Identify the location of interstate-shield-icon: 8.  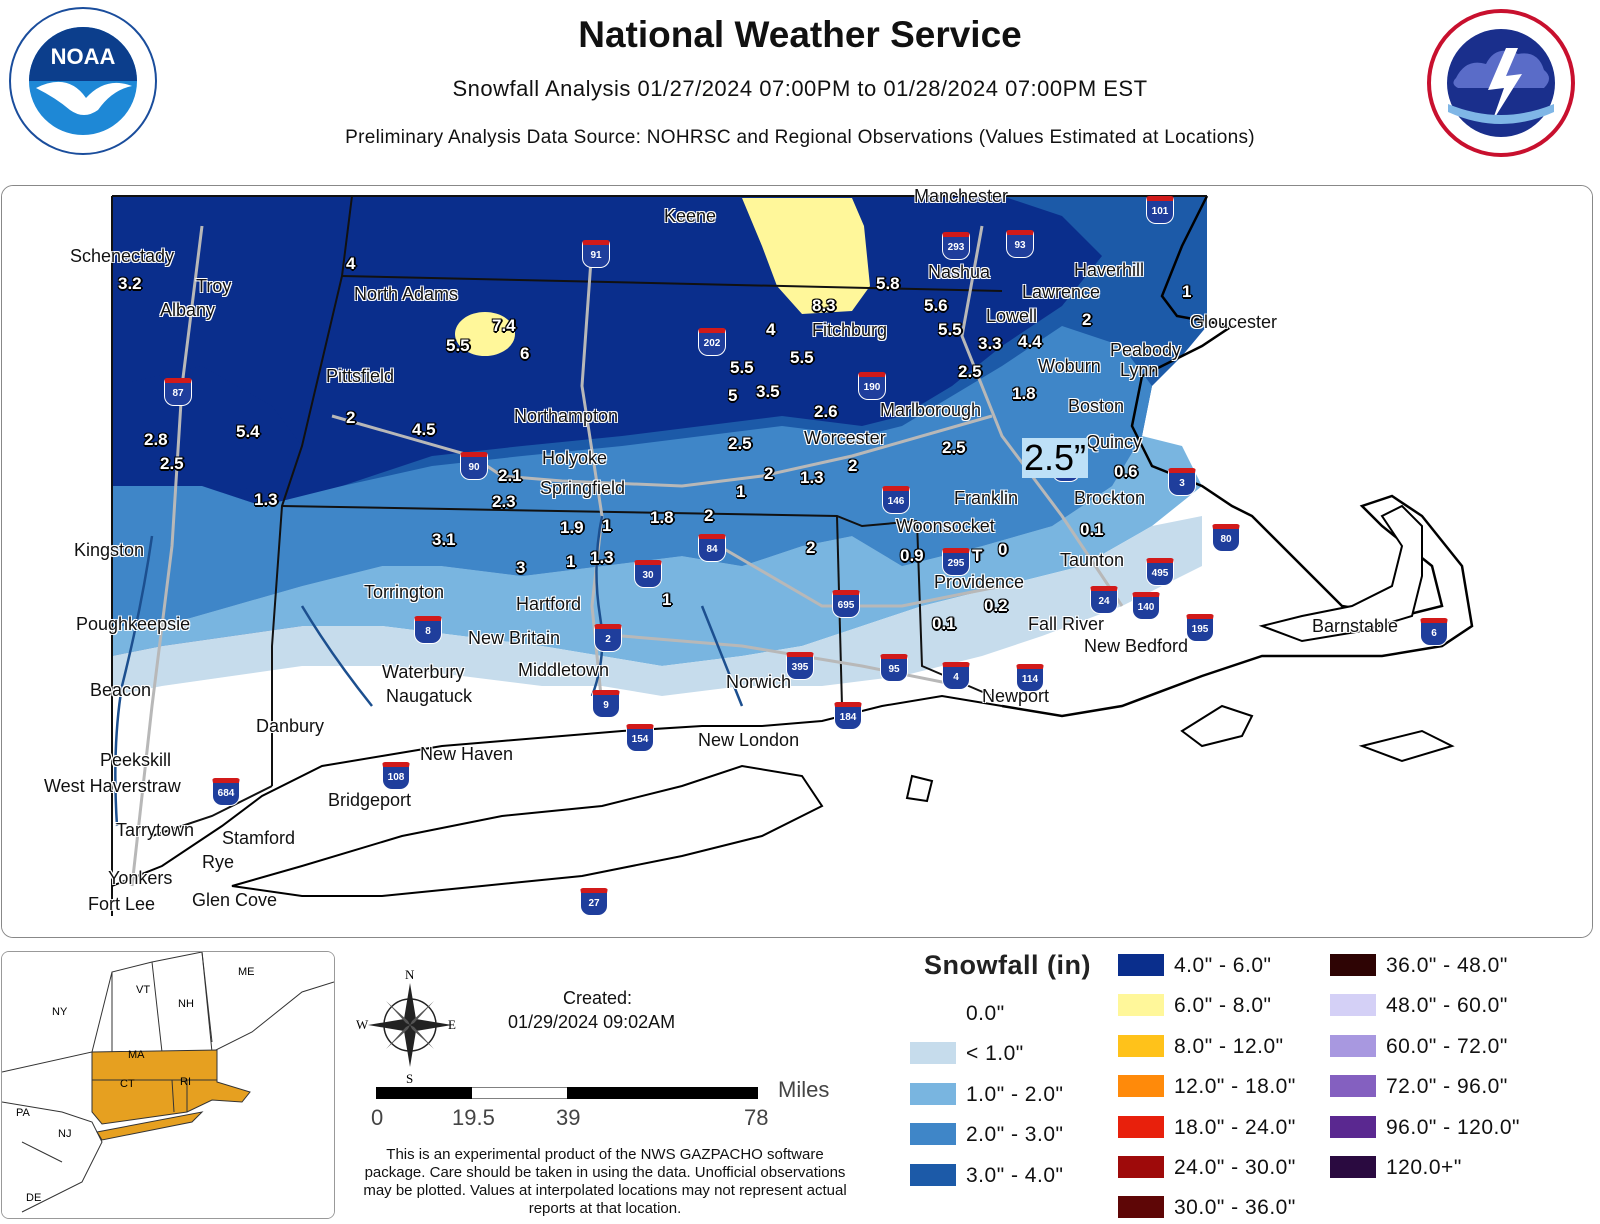
(428, 630).